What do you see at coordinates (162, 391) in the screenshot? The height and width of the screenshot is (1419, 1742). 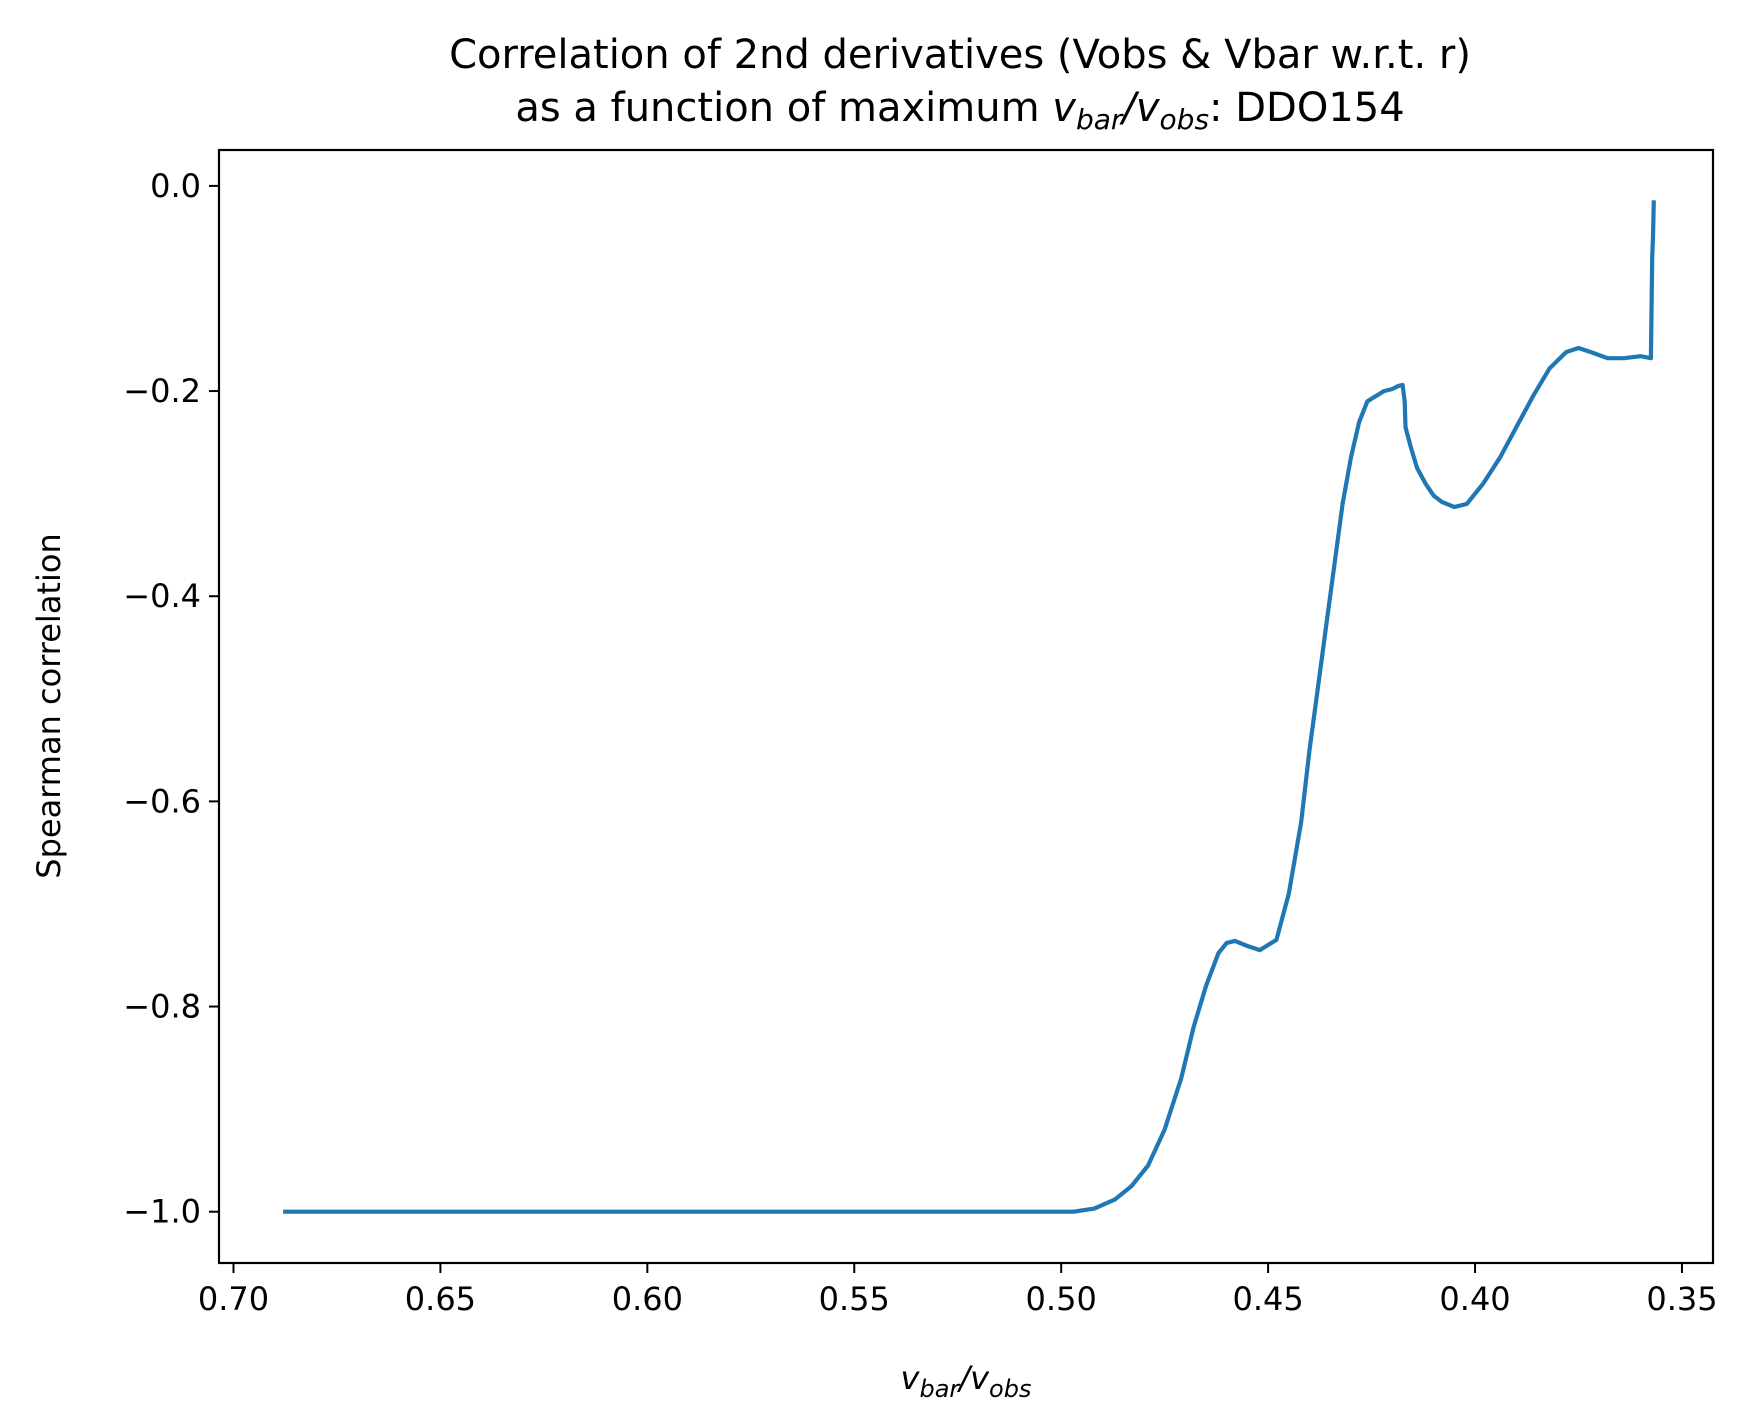 I see `y-tick-label: −0.2` at bounding box center [162, 391].